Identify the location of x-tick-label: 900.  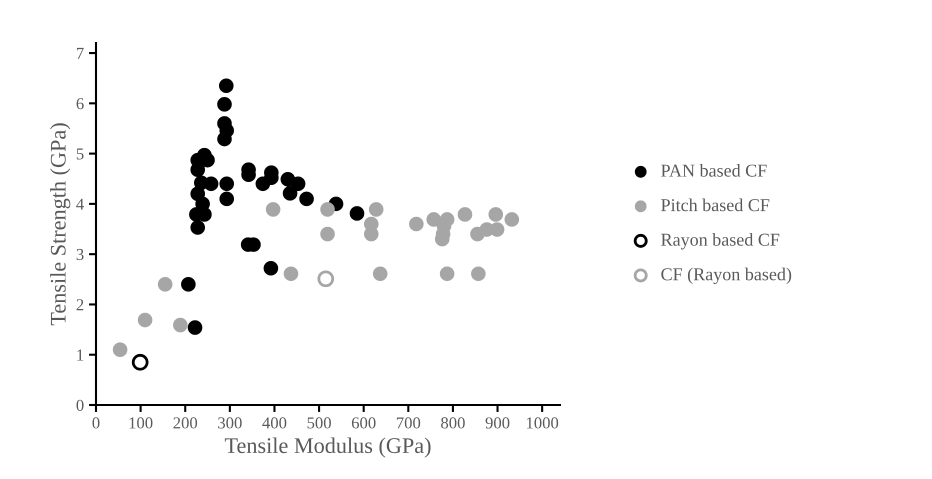
(498, 423).